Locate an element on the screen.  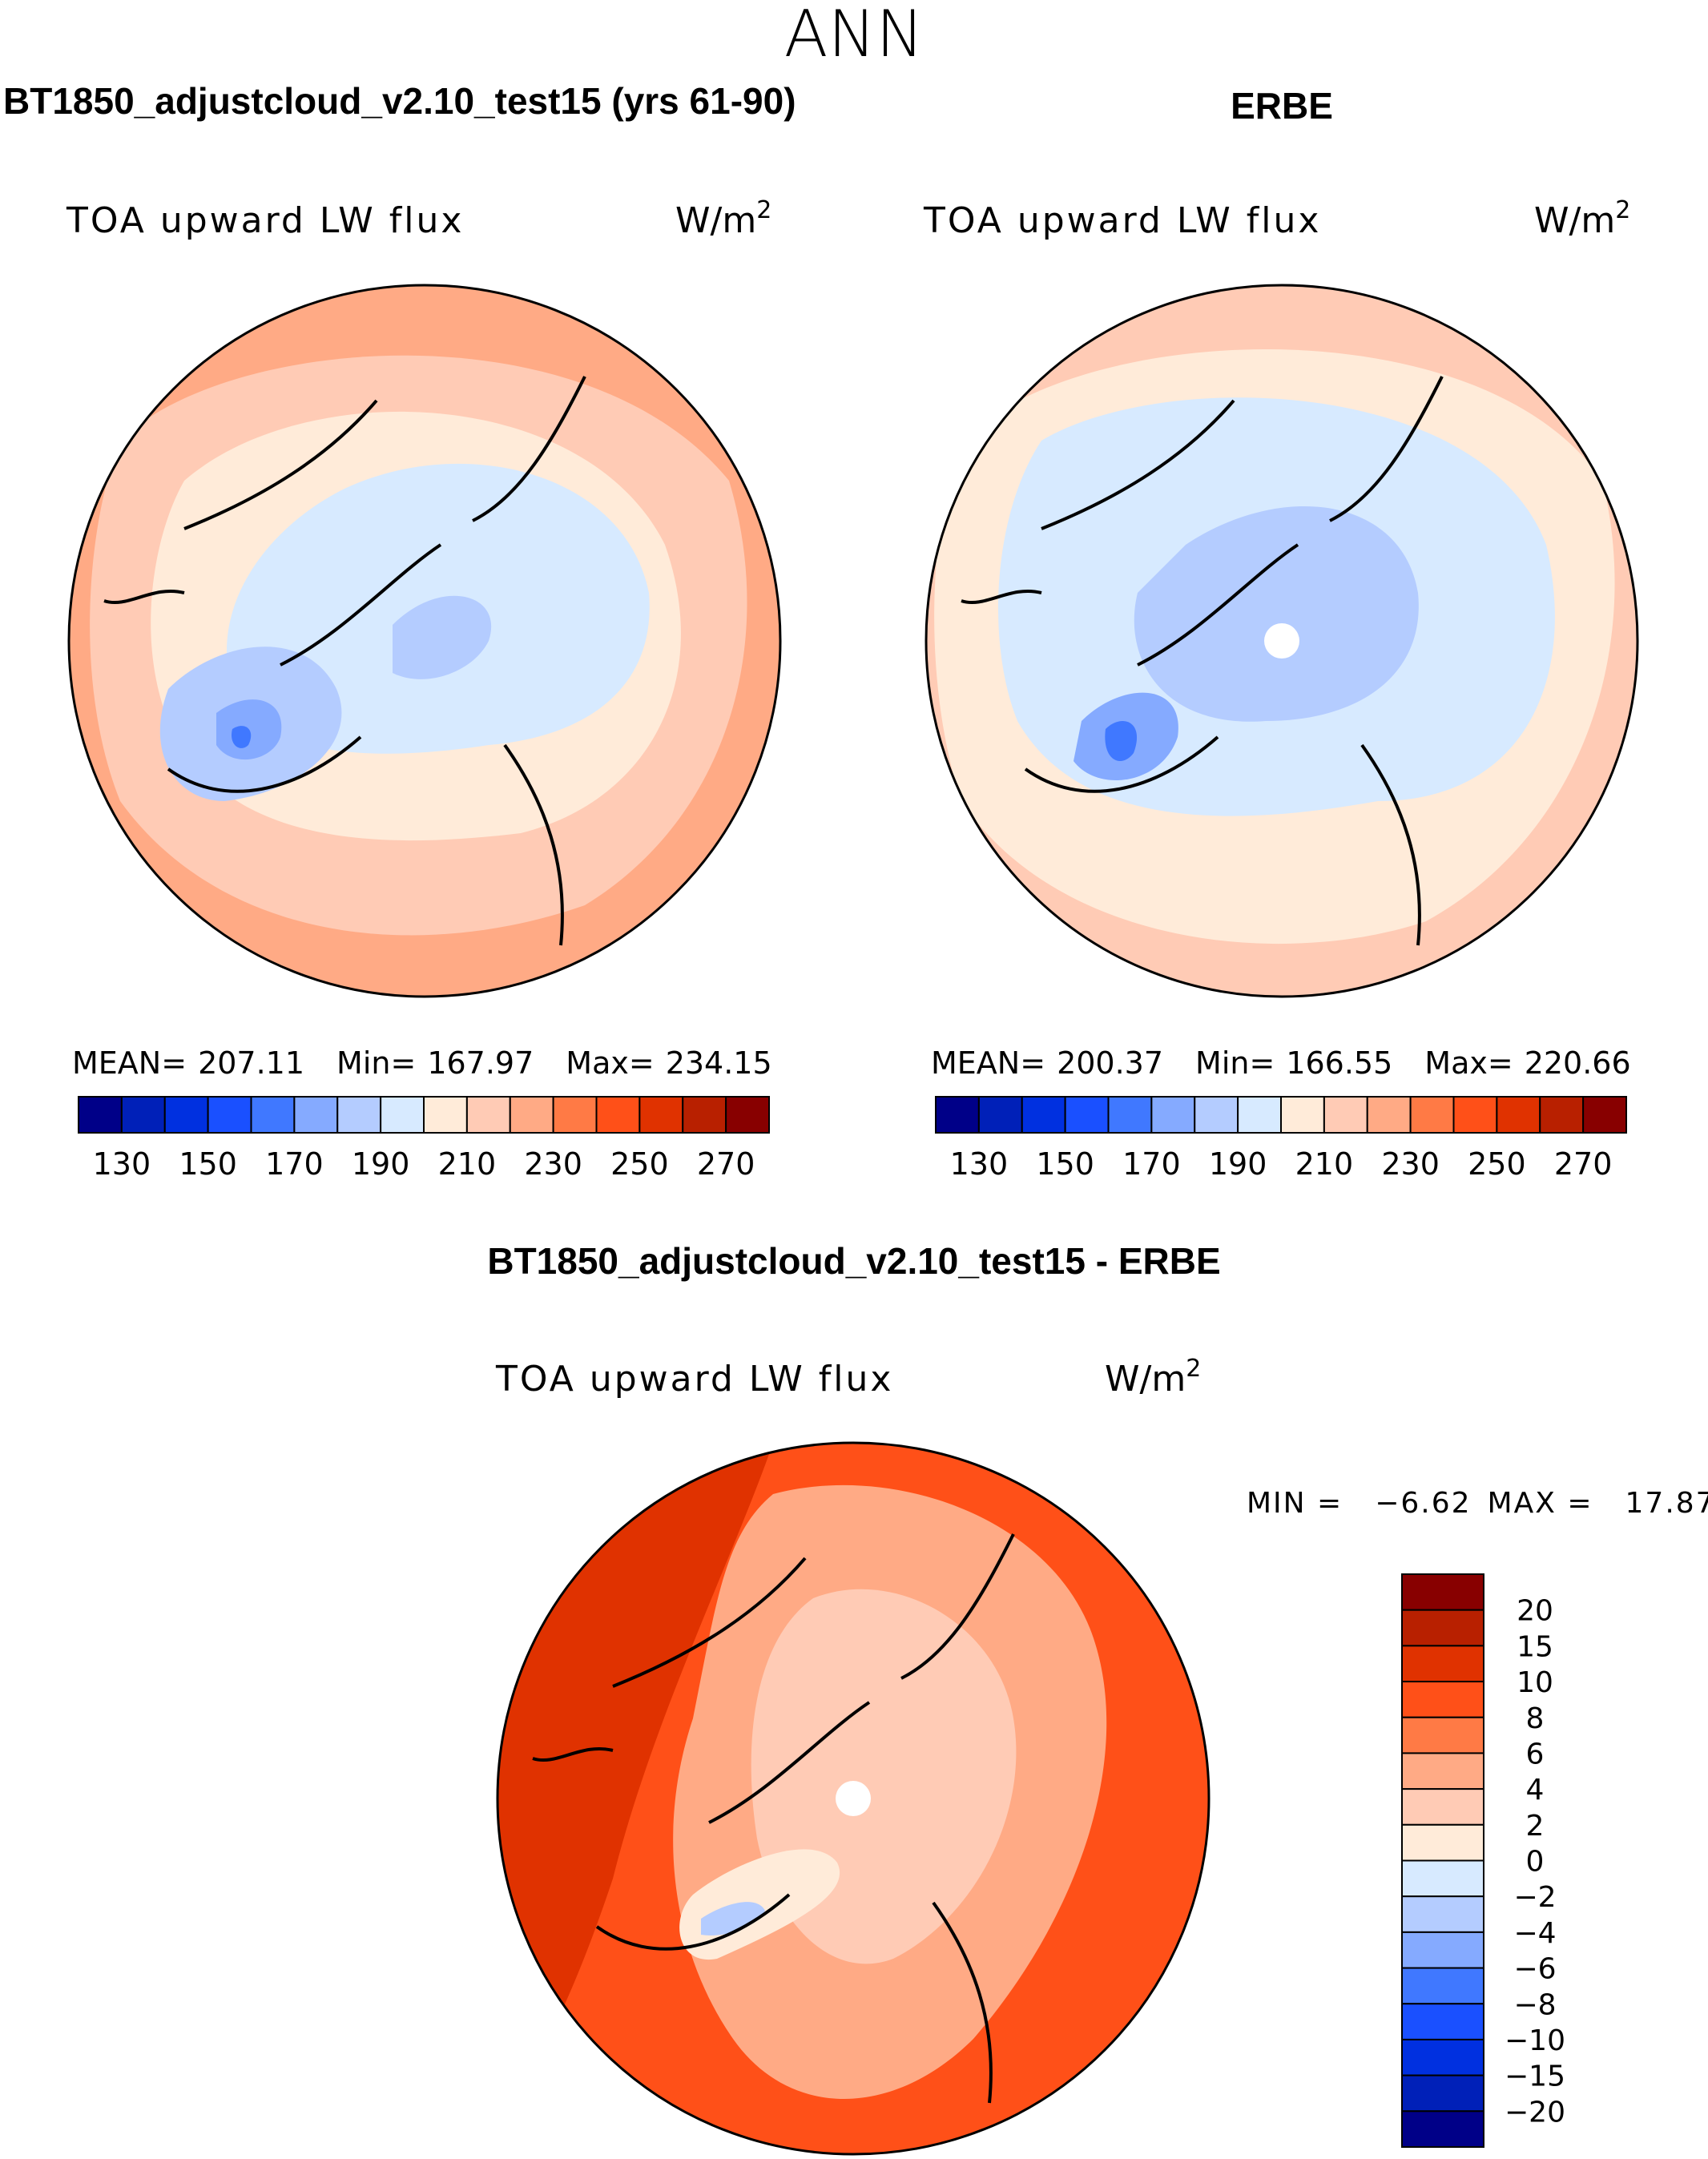
colorbar-tick-label: 4 is located at coordinates (1535, 1790).